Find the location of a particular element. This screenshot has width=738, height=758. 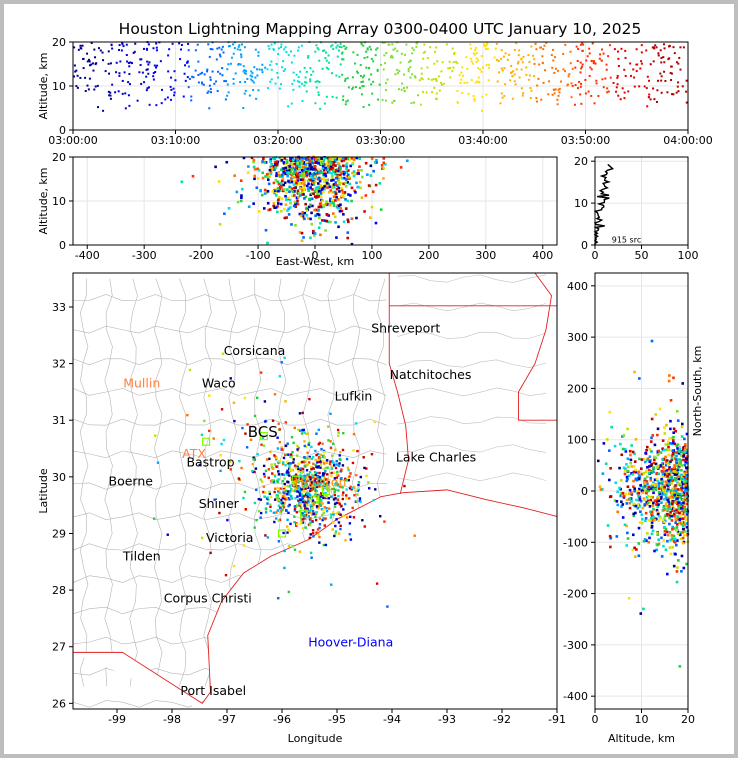

ew-xtick-label: -400 is located at coordinates (87, 255).